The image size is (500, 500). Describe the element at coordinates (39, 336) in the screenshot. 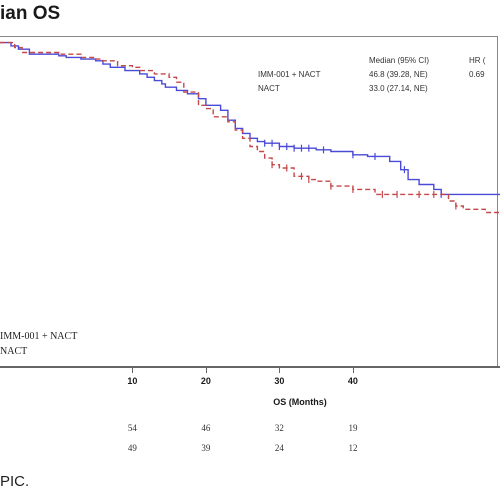

I see `bottom-legend-imm: IMM-001 + NACT` at that location.